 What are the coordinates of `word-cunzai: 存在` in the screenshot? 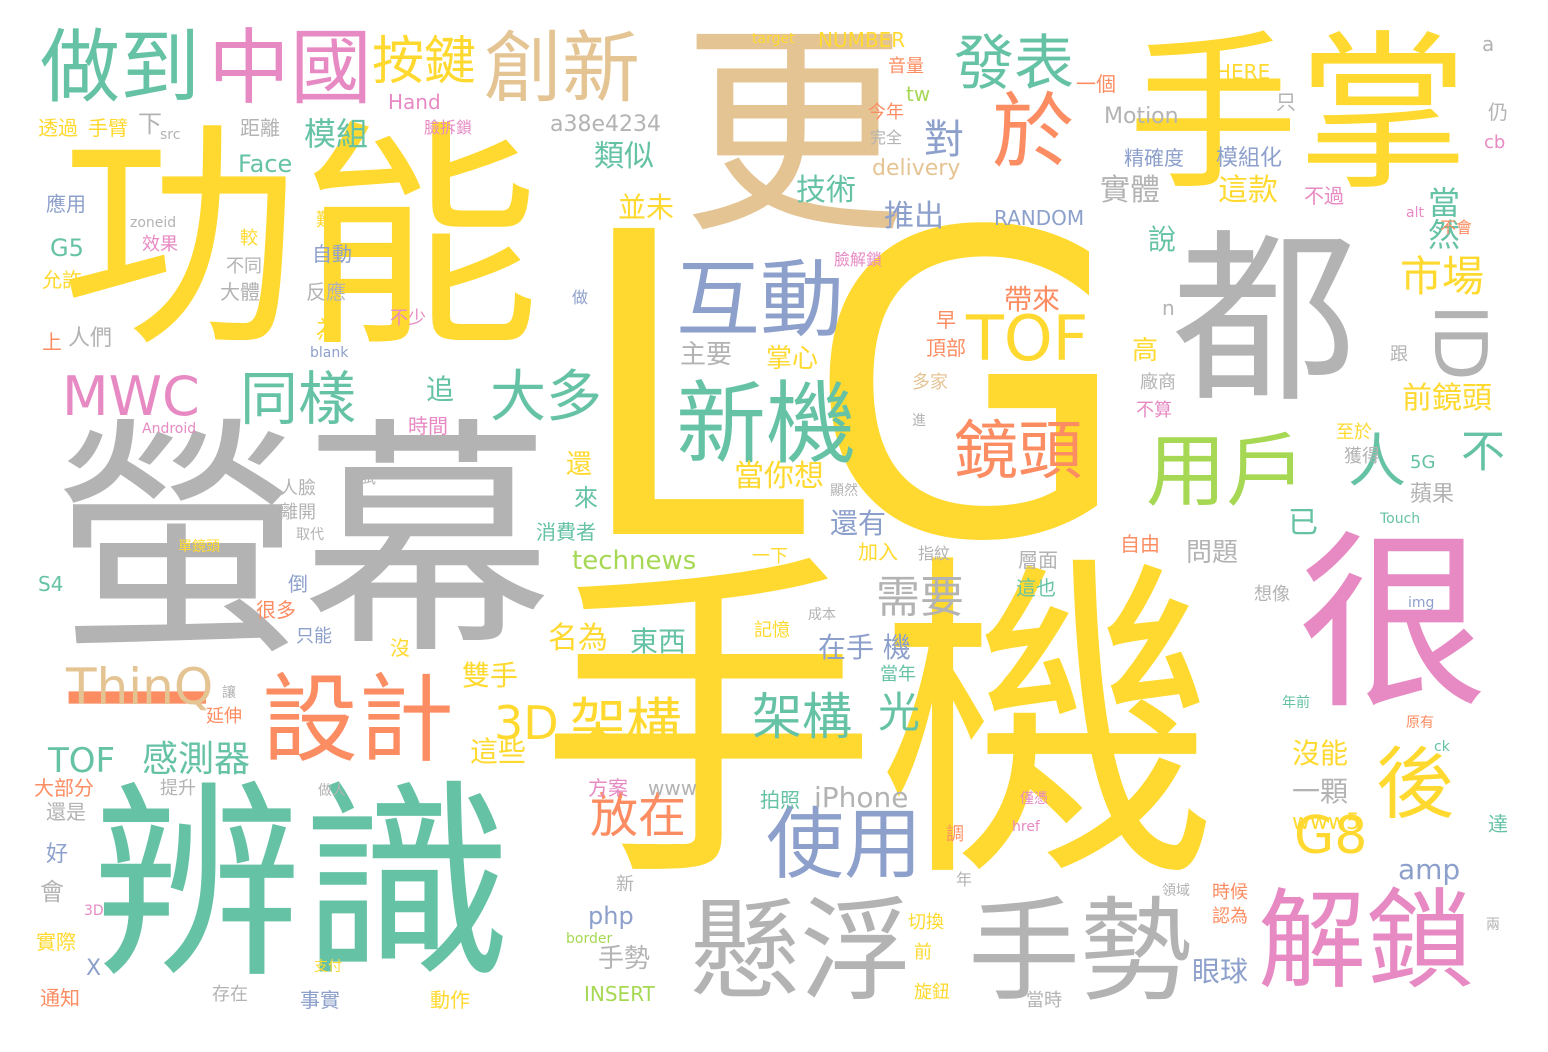 It's located at (230, 994).